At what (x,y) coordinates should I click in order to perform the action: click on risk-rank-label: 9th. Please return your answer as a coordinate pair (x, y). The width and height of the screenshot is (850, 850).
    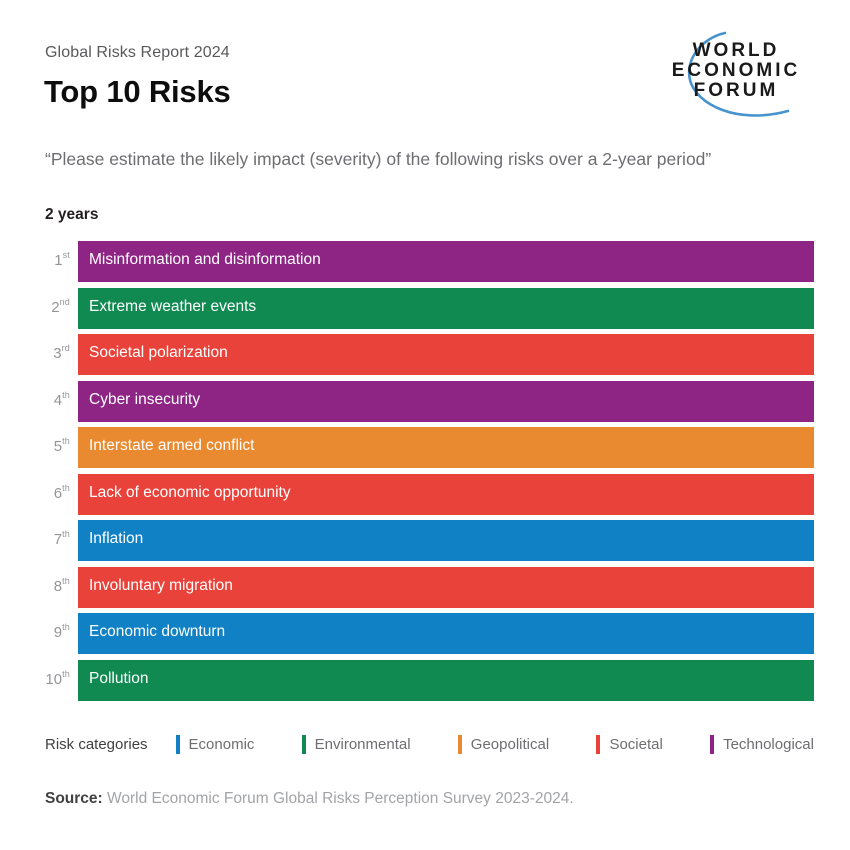
    Looking at the image, I should click on (61, 631).